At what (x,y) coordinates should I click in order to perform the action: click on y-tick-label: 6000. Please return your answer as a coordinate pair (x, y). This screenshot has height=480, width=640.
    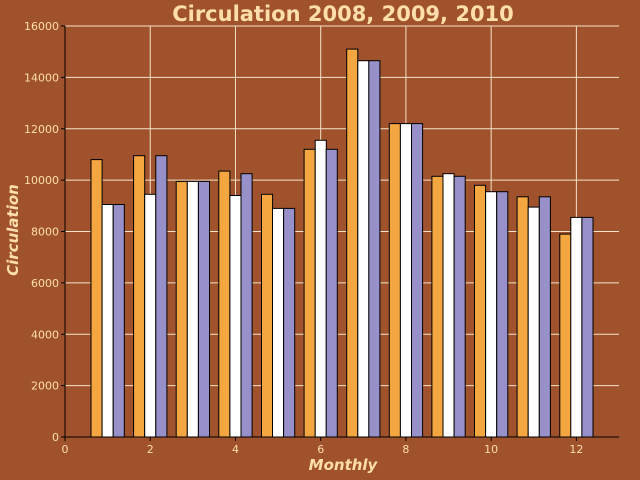
    Looking at the image, I should click on (45, 283).